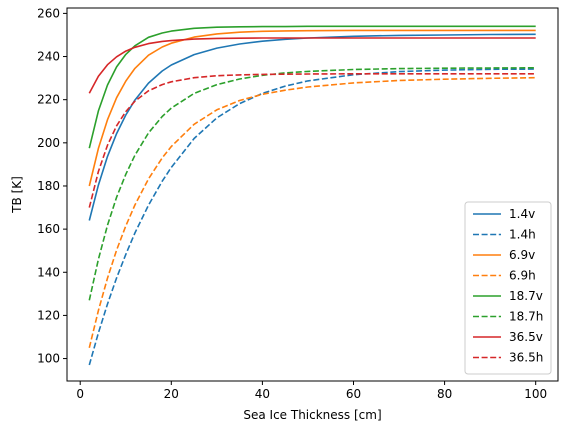  Describe the element at coordinates (48, 359) in the screenshot. I see `y-tick-label: 100` at that location.